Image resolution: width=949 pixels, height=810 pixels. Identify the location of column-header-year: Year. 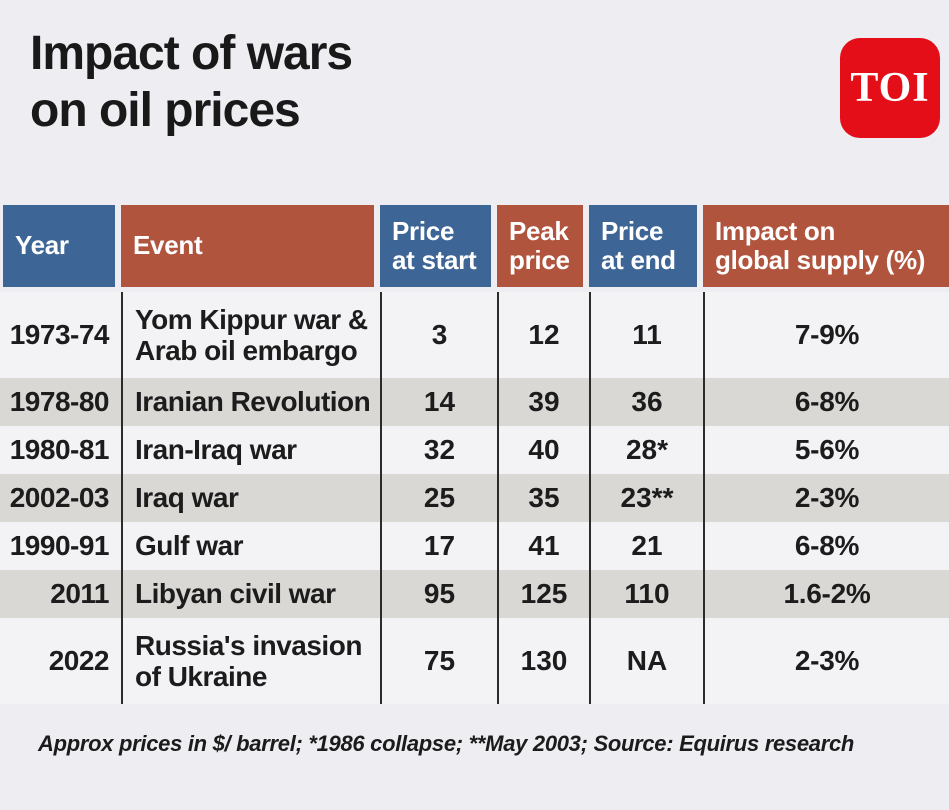
(60, 246).